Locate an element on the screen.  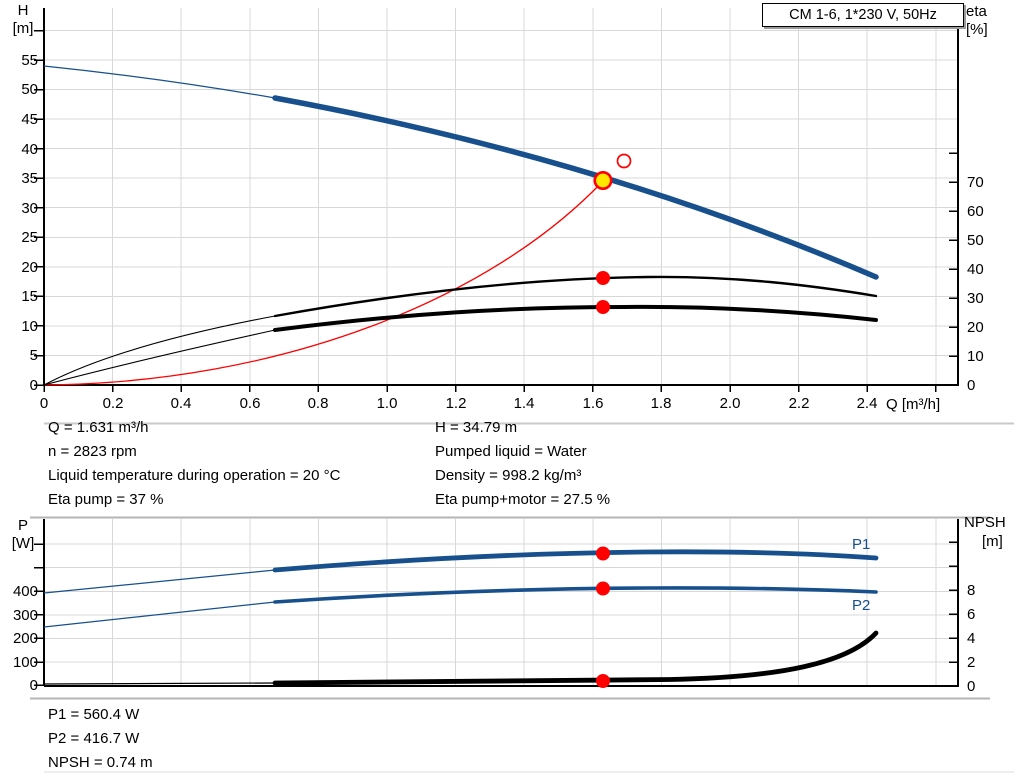
q-tick-label: 1.8 is located at coordinates (661, 403).